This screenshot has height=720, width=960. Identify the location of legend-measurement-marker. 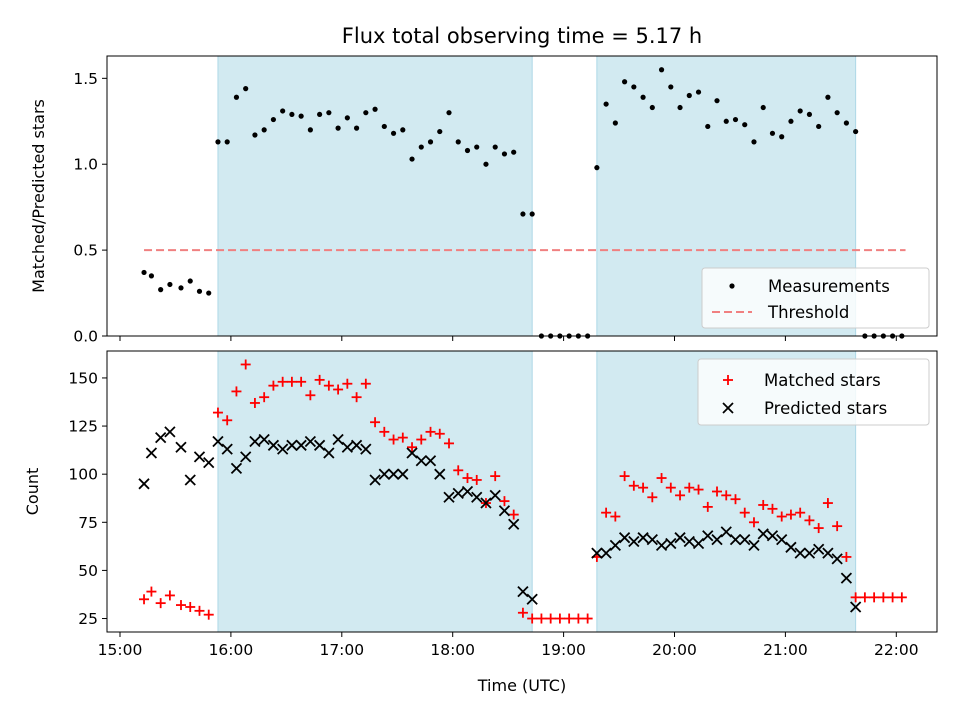
(732, 286).